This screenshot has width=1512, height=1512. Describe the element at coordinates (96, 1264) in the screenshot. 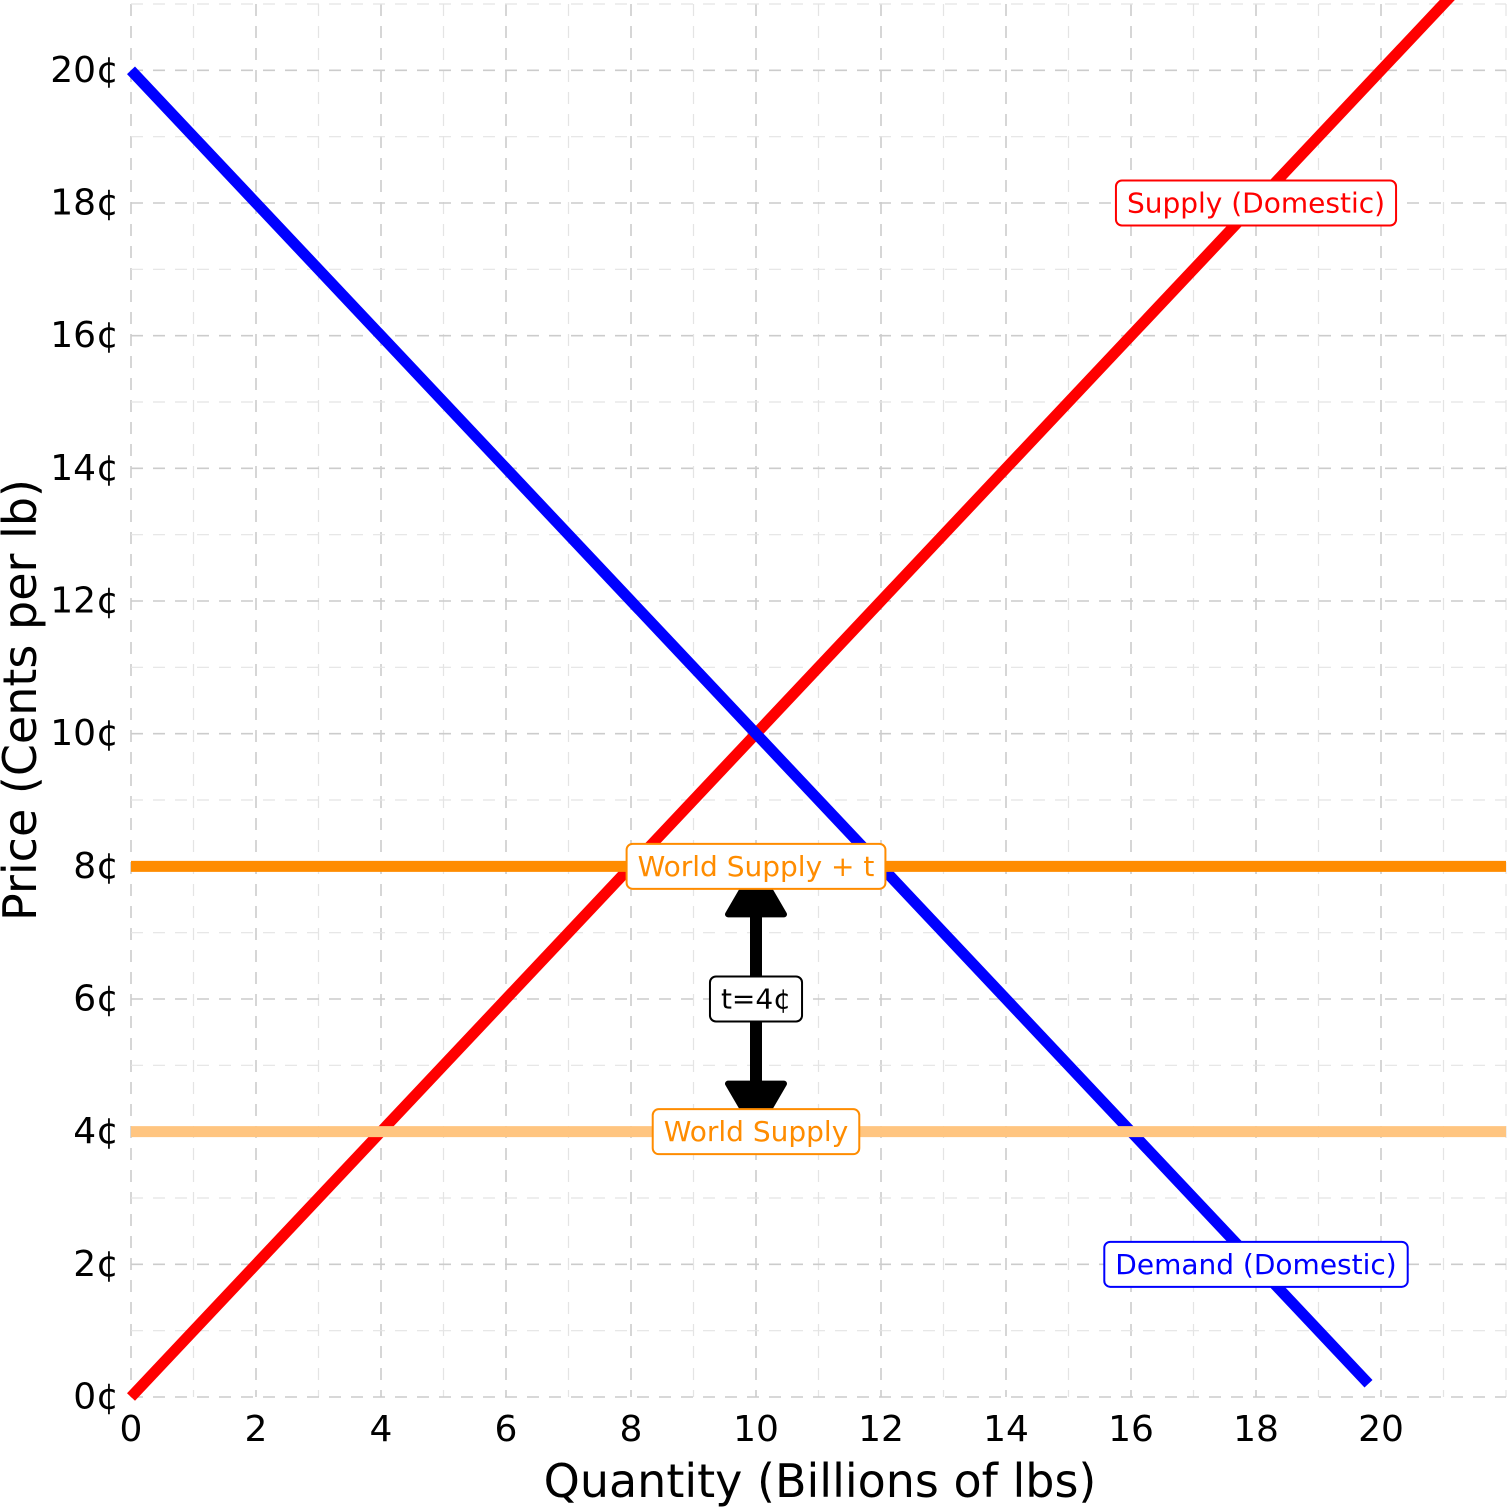

I see `y-tick-label: 2¢` at that location.